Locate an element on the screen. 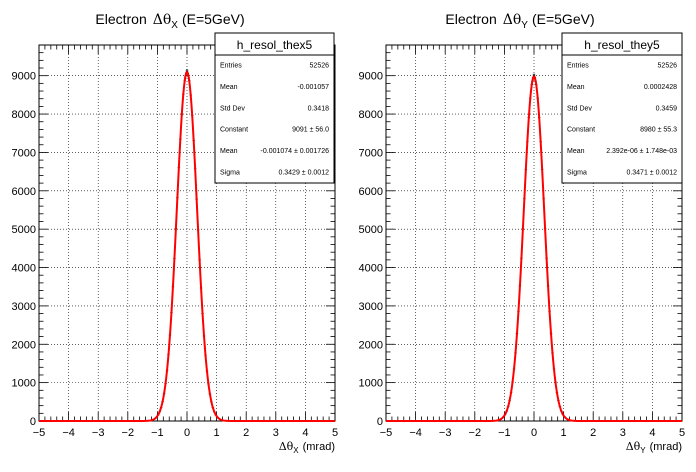 The width and height of the screenshot is (696, 472). stats-row-value: 0.0002428 is located at coordinates (660, 87).